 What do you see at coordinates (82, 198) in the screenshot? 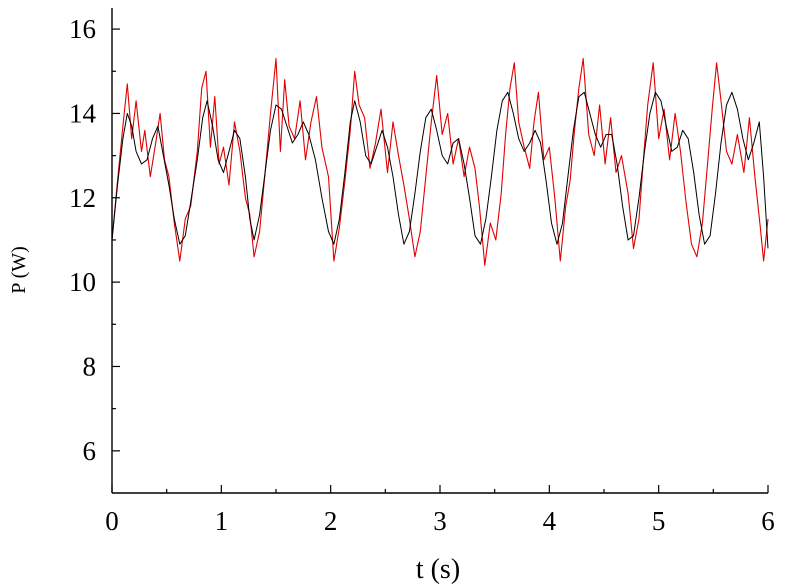
I see `y-tick-label: 12` at bounding box center [82, 198].